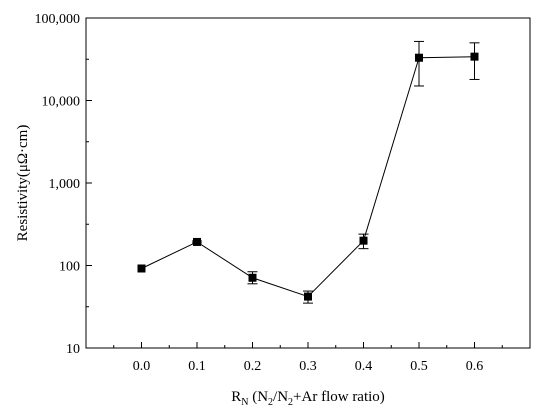 The height and width of the screenshot is (417, 550). What do you see at coordinates (475, 366) in the screenshot?
I see `x-tick-label: 0.6` at bounding box center [475, 366].